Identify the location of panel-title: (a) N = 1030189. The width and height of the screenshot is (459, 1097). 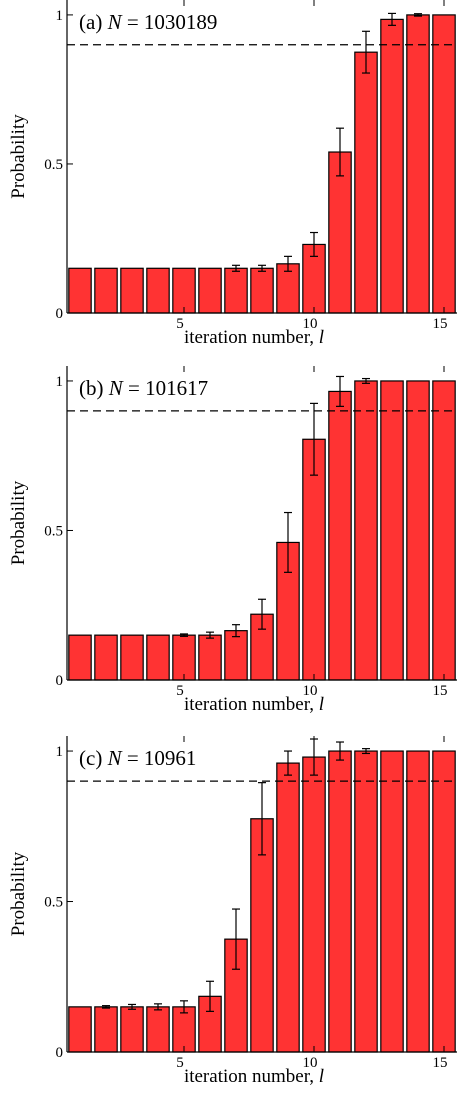
(148, 22).